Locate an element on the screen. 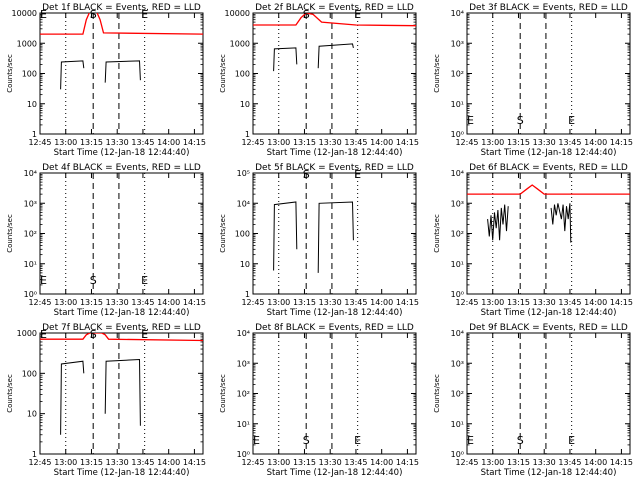 The image size is (640, 480). y-tick-label: 10 is located at coordinates (32, 414).